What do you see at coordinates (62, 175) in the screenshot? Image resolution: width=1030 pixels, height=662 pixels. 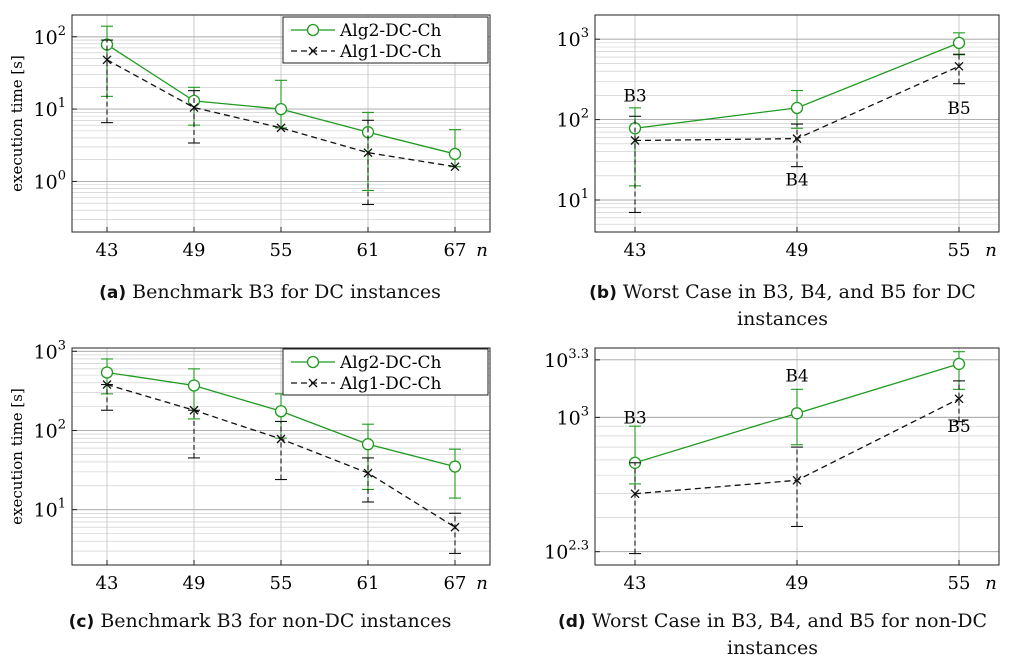 I see `y-tick-exponent: 0` at bounding box center [62, 175].